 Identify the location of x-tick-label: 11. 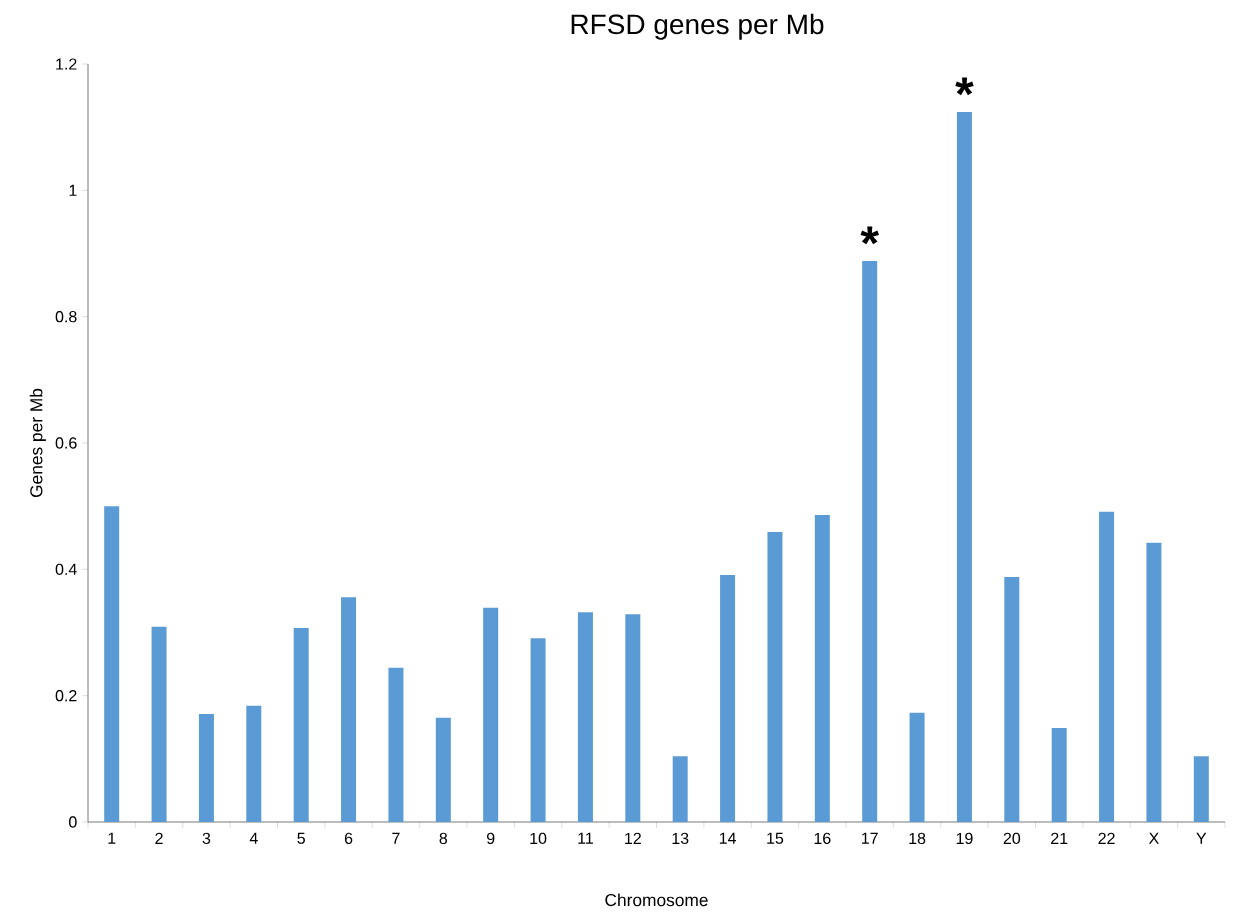
(585, 838).